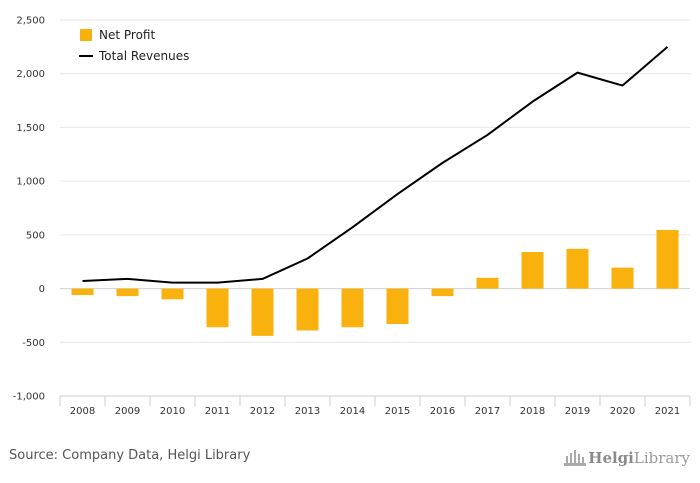  I want to click on y-tick-label: 1,500, so click(30, 128).